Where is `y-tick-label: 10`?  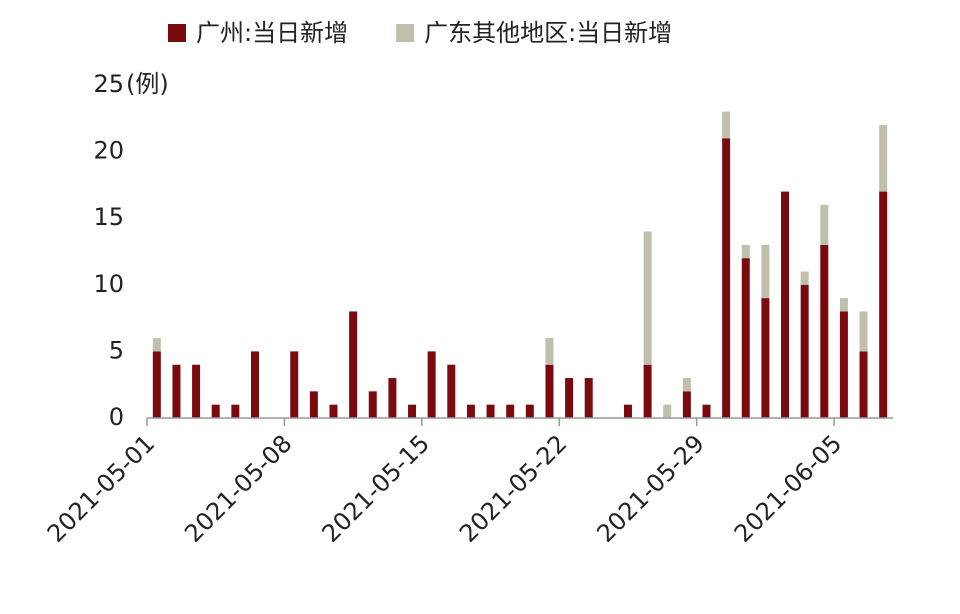 y-tick-label: 10 is located at coordinates (108, 284).